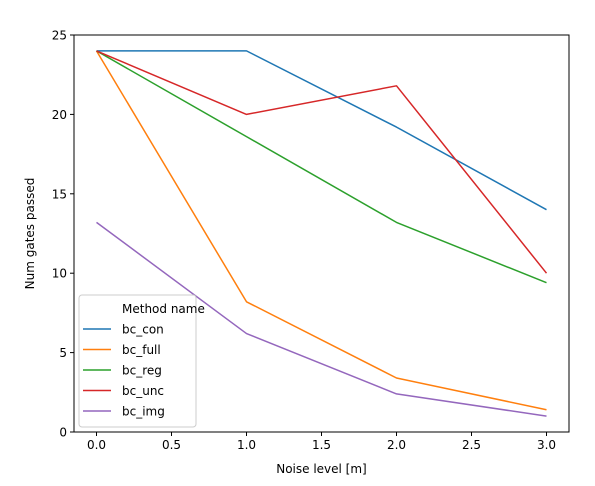 The height and width of the screenshot is (486, 595). Describe the element at coordinates (142, 371) in the screenshot. I see `legend-label-bc-reg: bc_reg` at that location.